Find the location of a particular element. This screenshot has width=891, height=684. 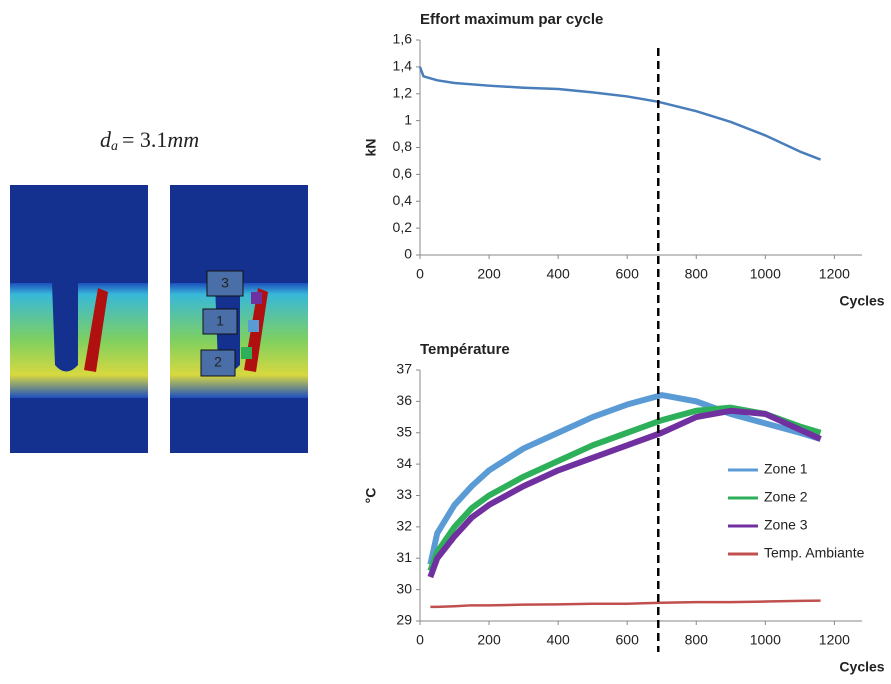

y-tick-label: 0,6 is located at coordinates (403, 173).